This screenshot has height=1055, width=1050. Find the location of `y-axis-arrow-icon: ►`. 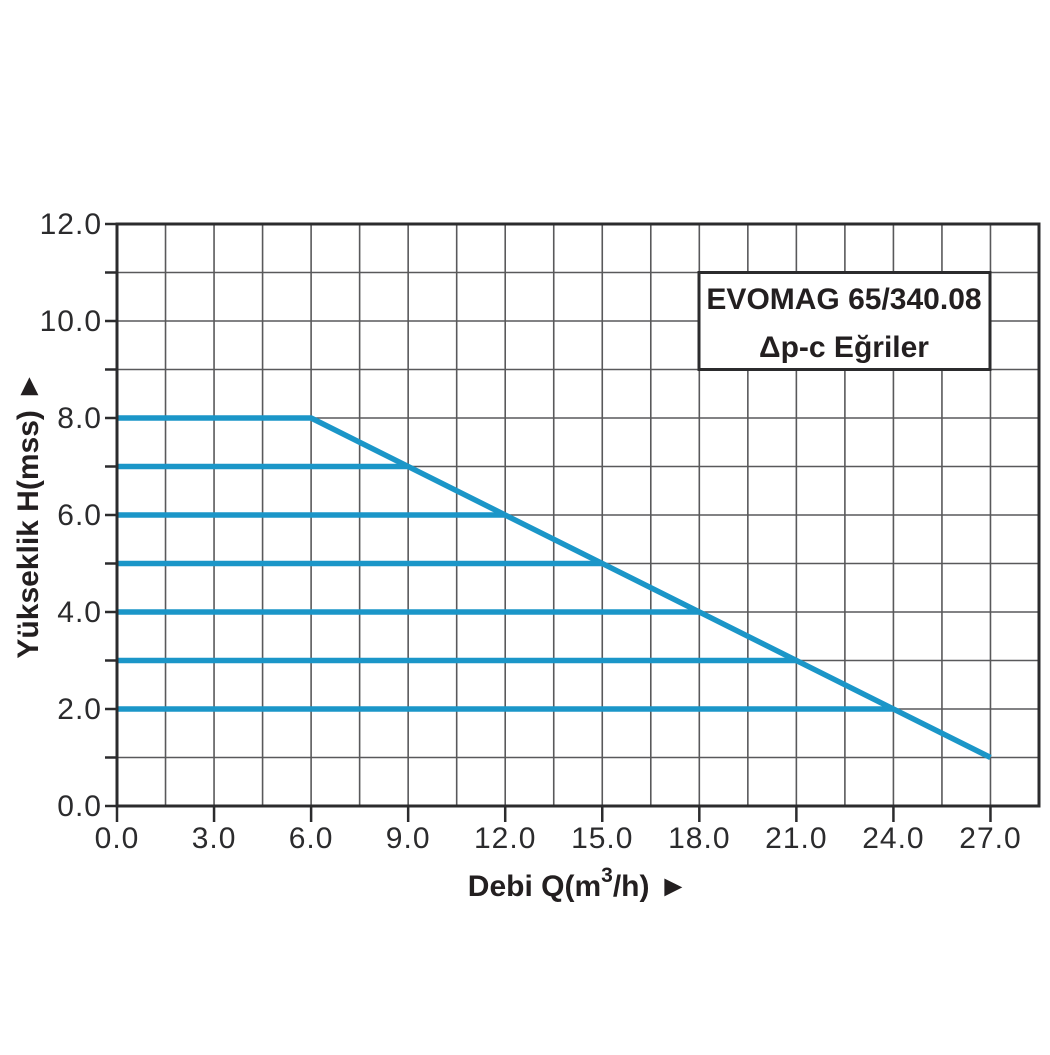

y-axis-arrow-icon: ► is located at coordinates (28, 386).